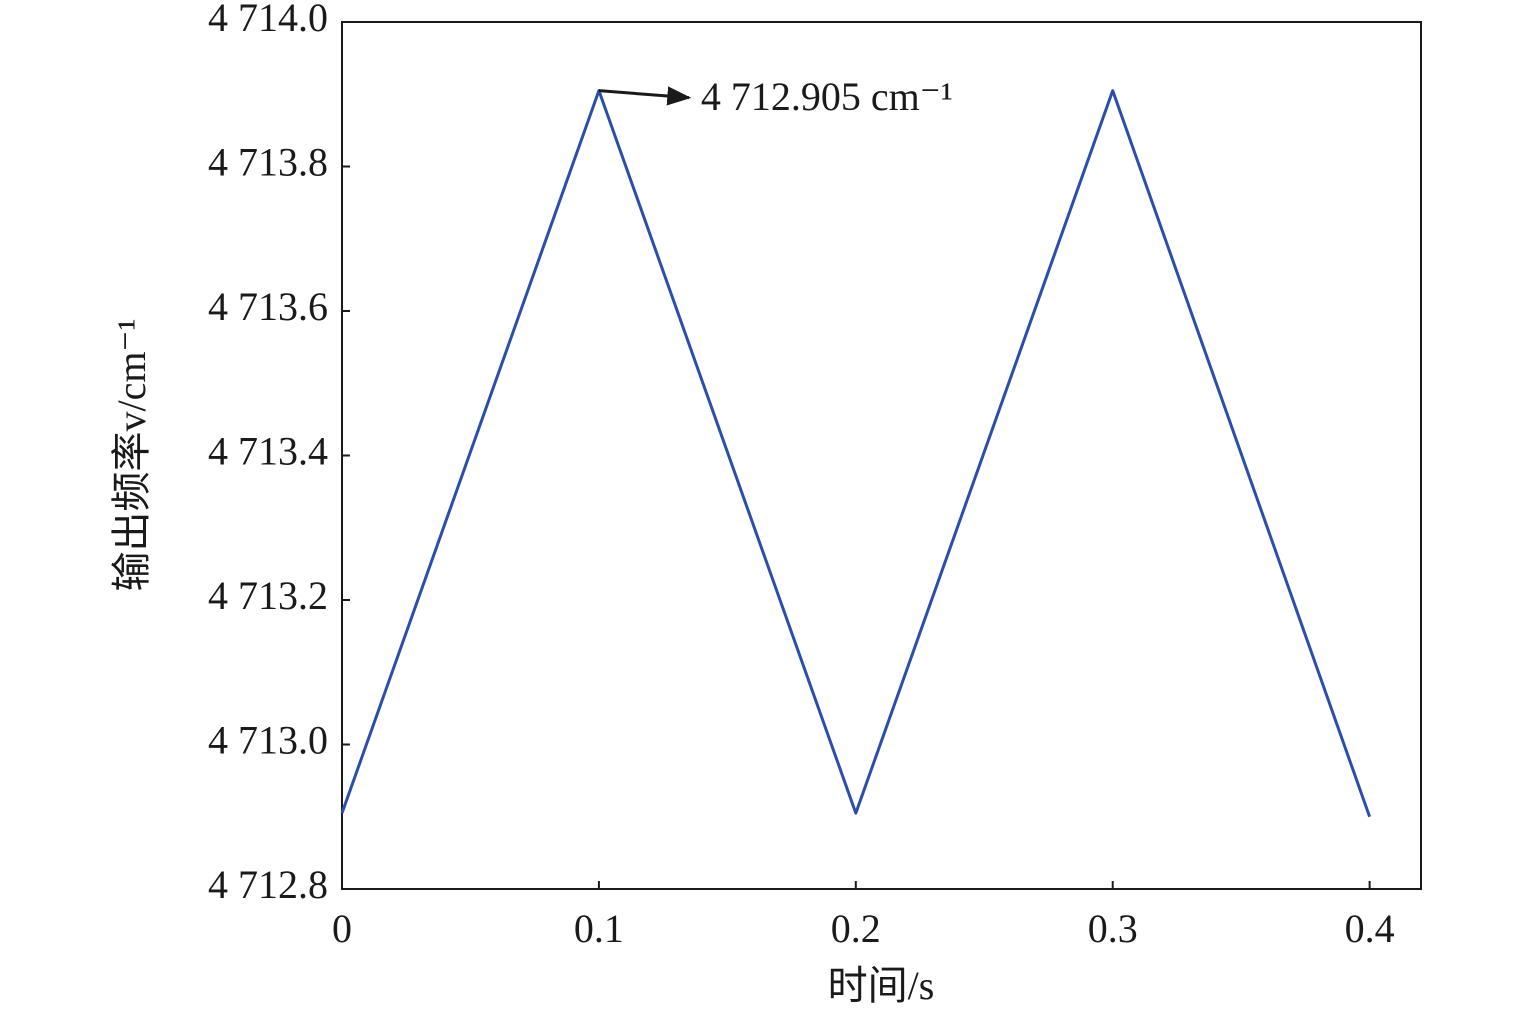 The width and height of the screenshot is (1535, 1026). I want to click on x-tick-label: 0, so click(342, 928).